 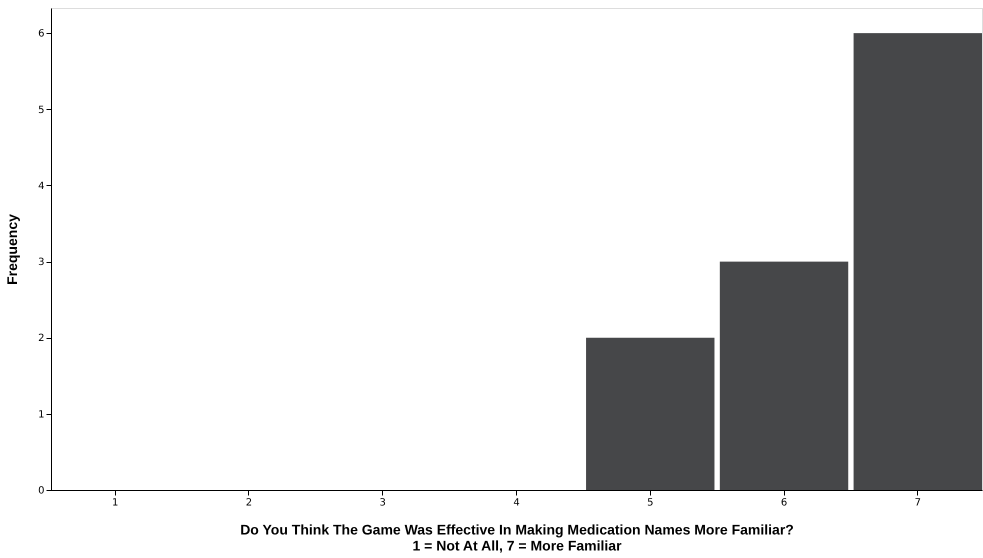 What do you see at coordinates (41, 414) in the screenshot?
I see `y-tick-label: 1` at bounding box center [41, 414].